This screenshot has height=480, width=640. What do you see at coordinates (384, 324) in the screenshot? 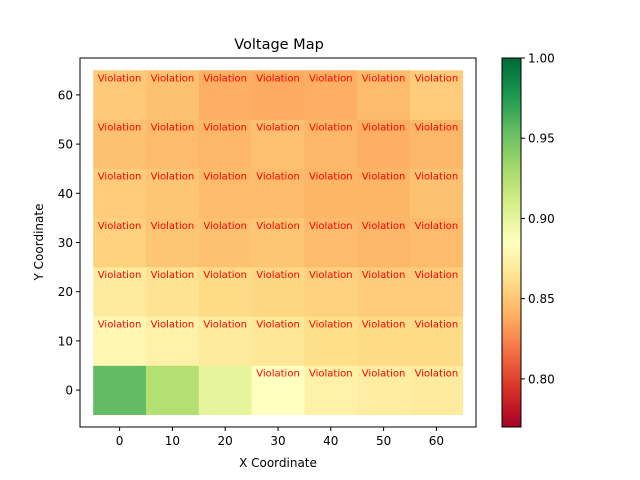
I see `violation-label-50-10: Violation` at bounding box center [384, 324].